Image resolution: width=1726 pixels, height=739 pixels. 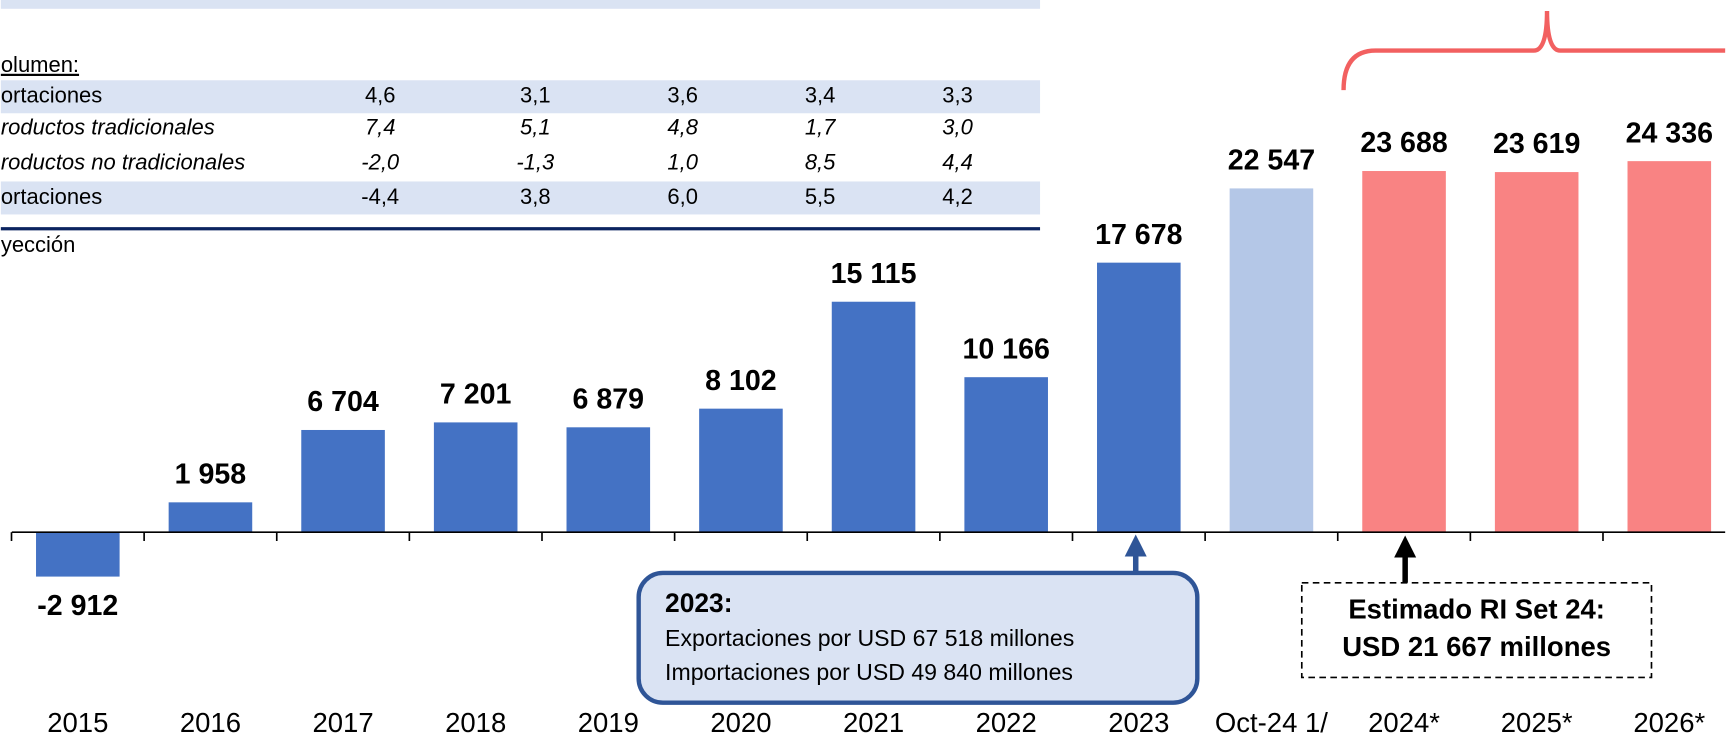 I want to click on x-tick-label: 2022, so click(x=1006, y=722).